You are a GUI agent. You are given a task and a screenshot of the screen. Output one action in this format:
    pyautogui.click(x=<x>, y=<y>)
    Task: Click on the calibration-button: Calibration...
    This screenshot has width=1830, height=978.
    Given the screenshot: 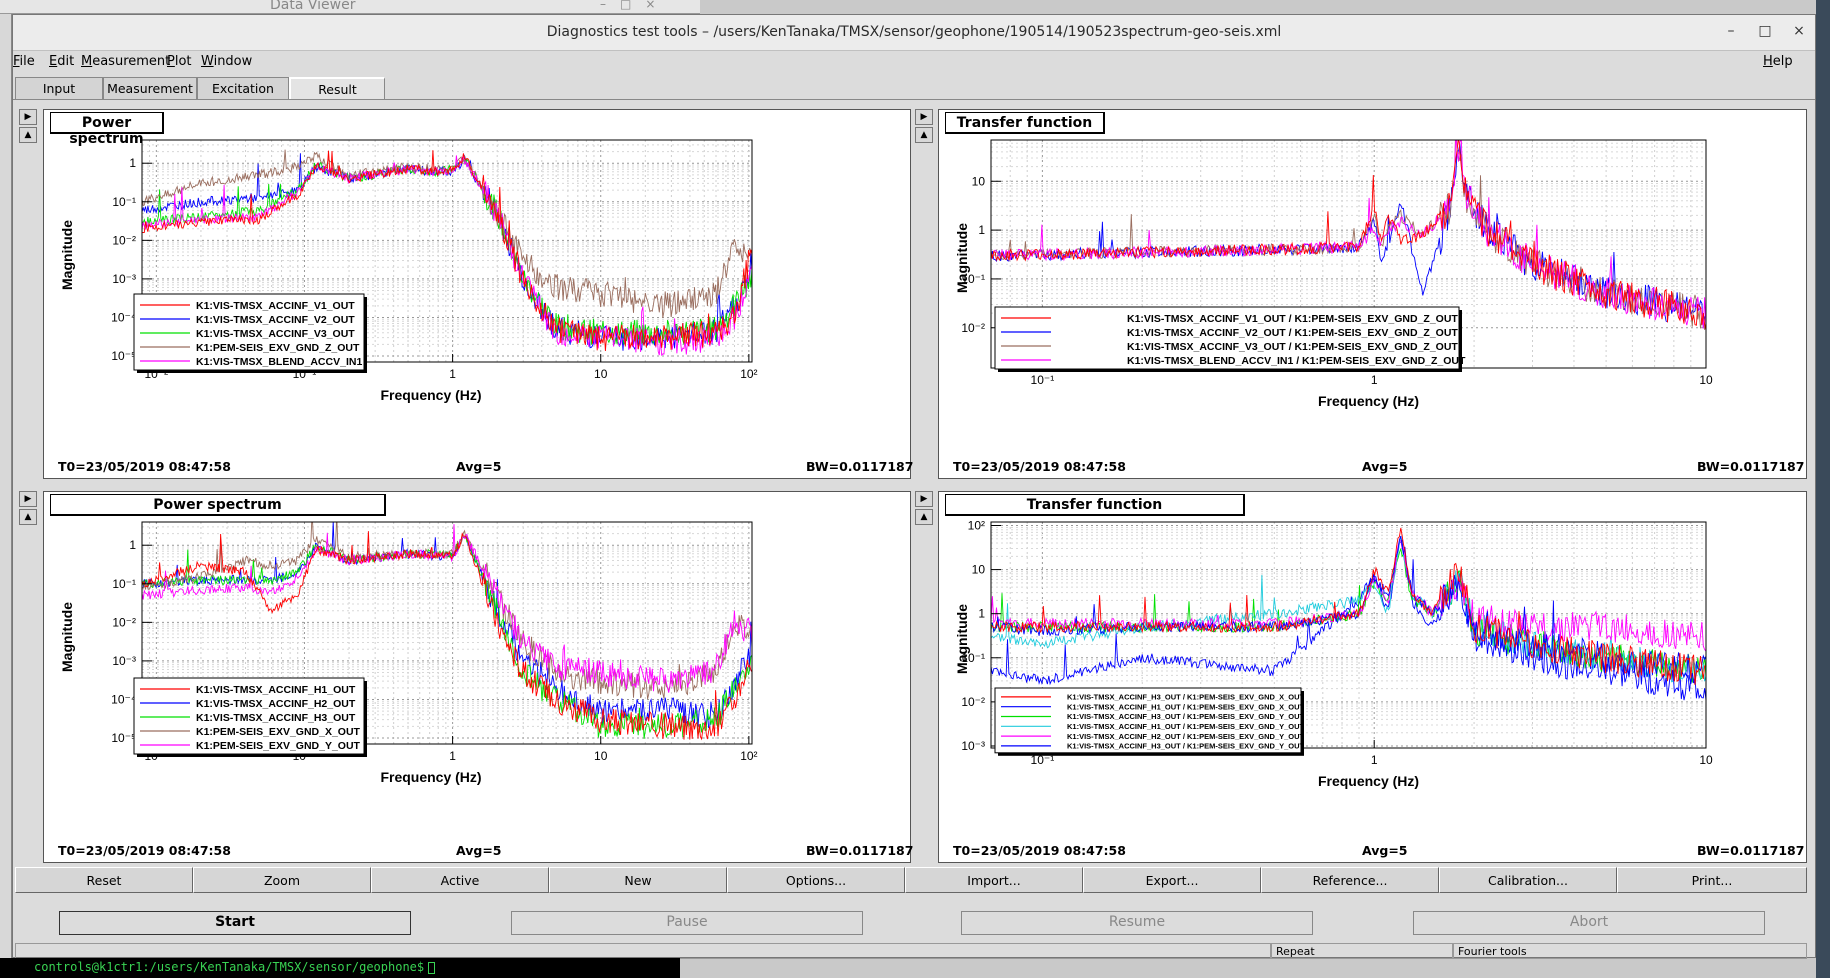 What is the action you would take?
    pyautogui.click(x=1528, y=880)
    